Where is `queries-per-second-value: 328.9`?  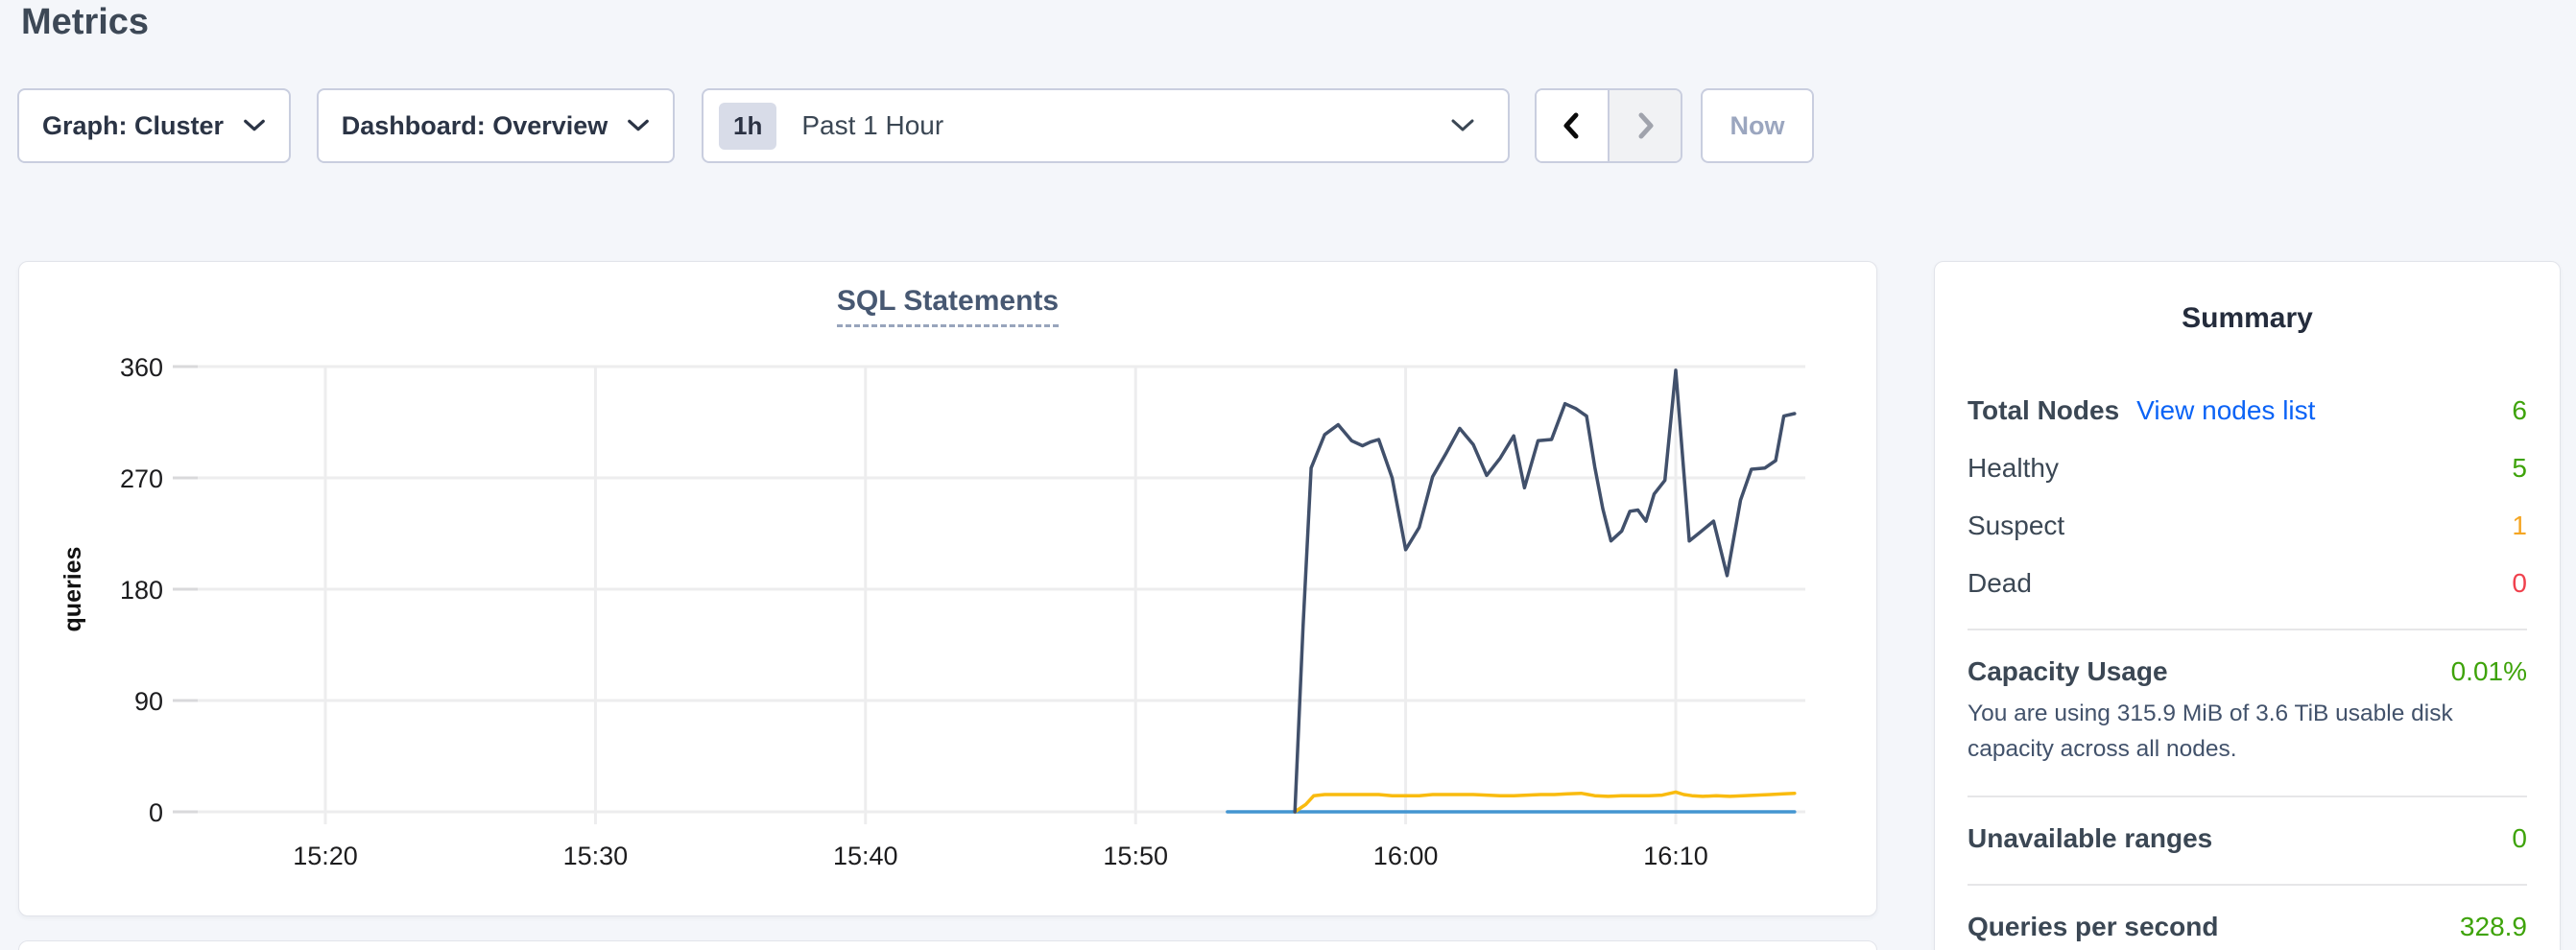 queries-per-second-value: 328.9 is located at coordinates (2493, 926).